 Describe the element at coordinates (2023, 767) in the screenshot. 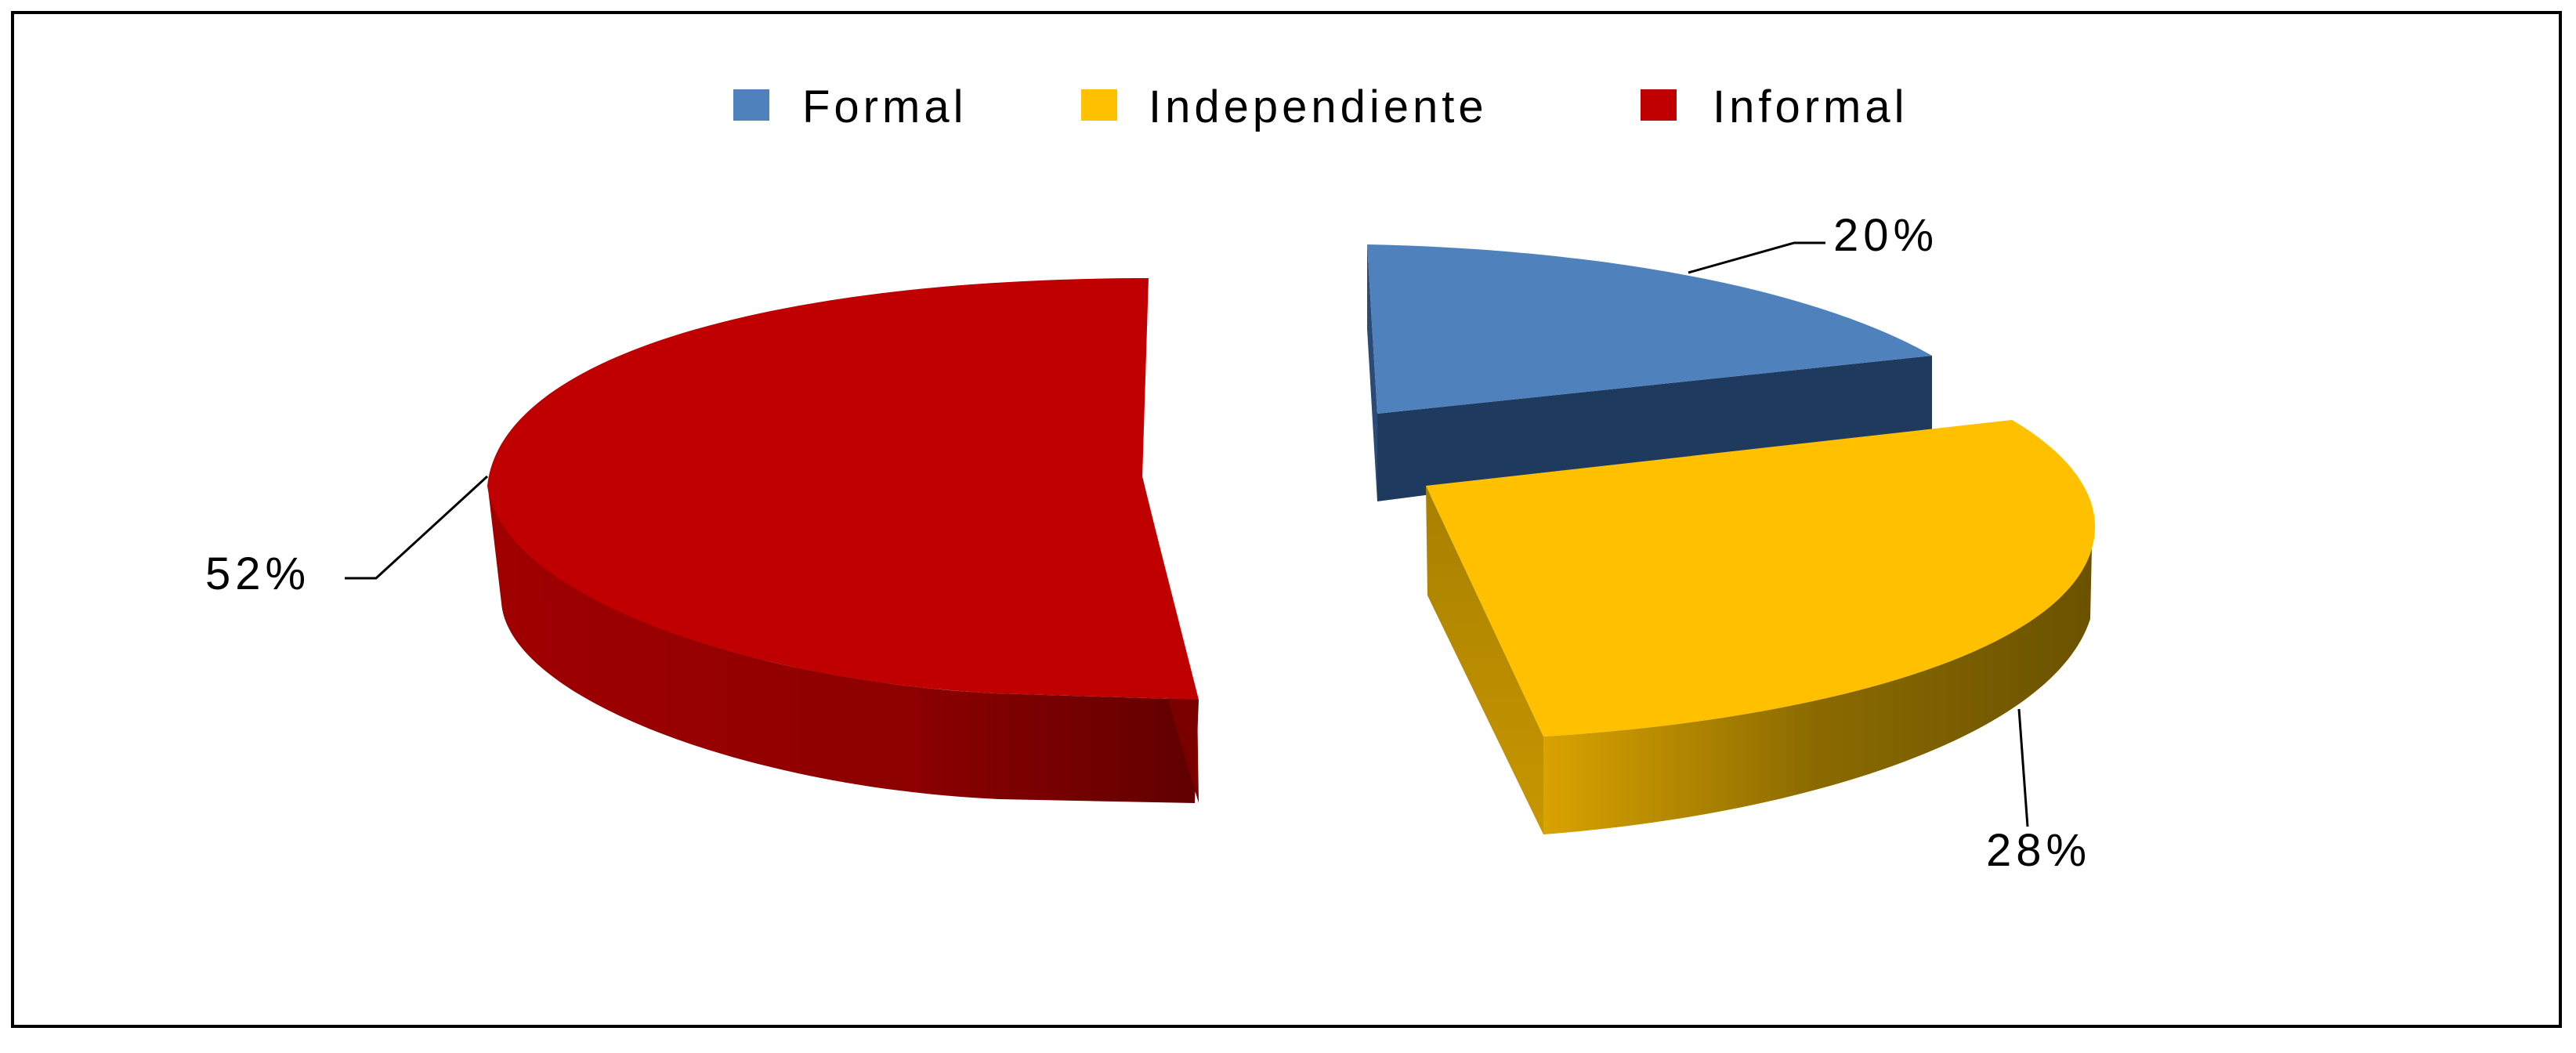

I see `leader-line-independiente` at that location.